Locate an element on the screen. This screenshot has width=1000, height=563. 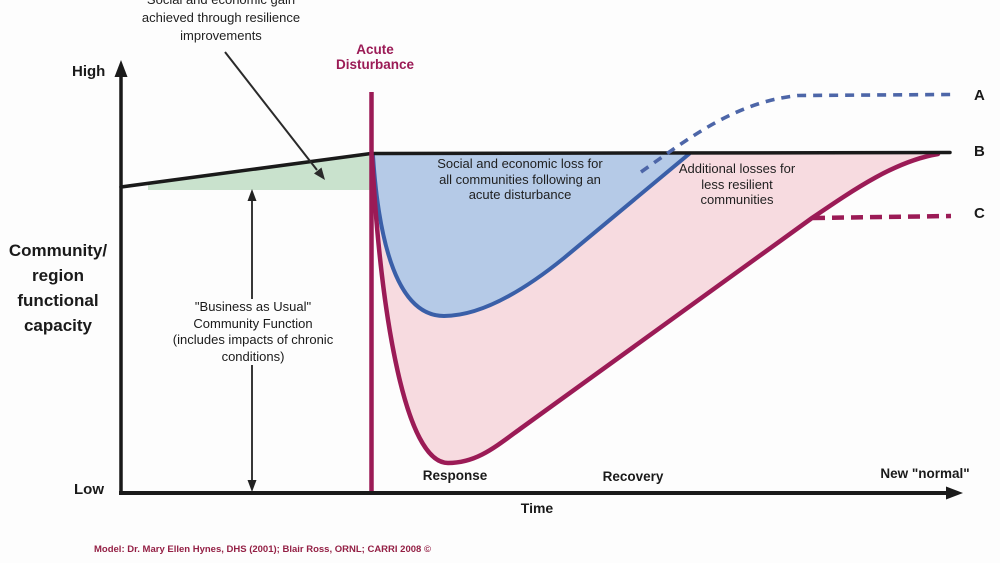
curve-c-end-label: C is located at coordinates (979, 213).